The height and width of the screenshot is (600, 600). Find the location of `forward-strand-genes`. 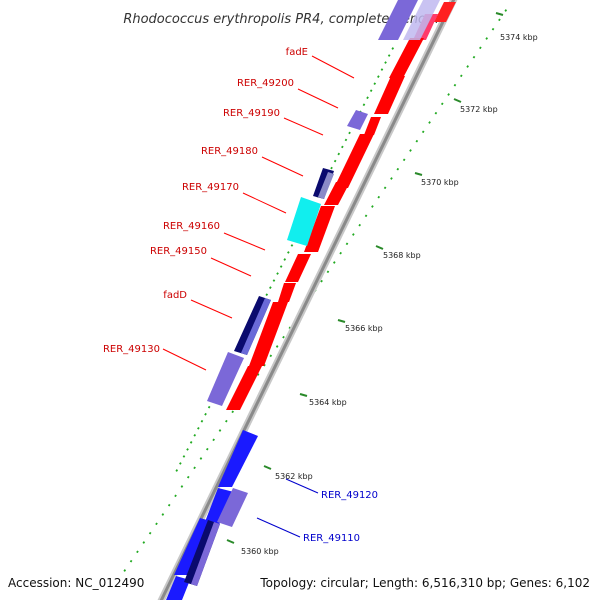

forward-strand-genes is located at coordinates (212, 515).